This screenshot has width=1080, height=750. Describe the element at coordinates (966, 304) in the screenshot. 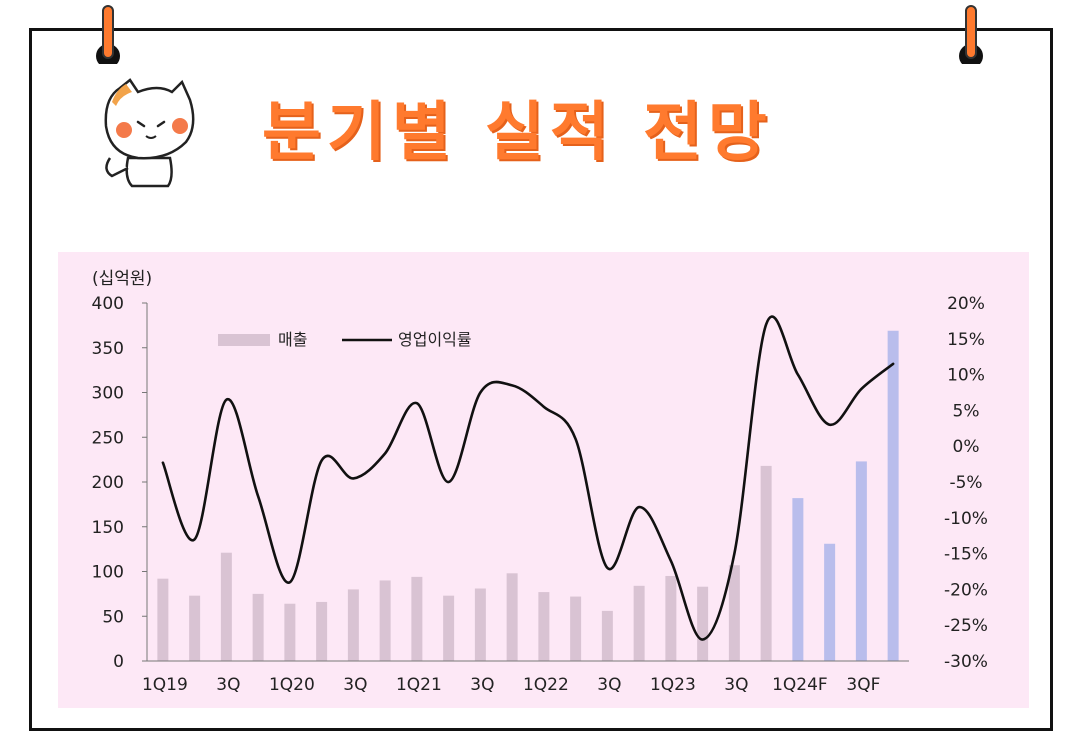

I see `y-right-tick-label: 20%` at that location.